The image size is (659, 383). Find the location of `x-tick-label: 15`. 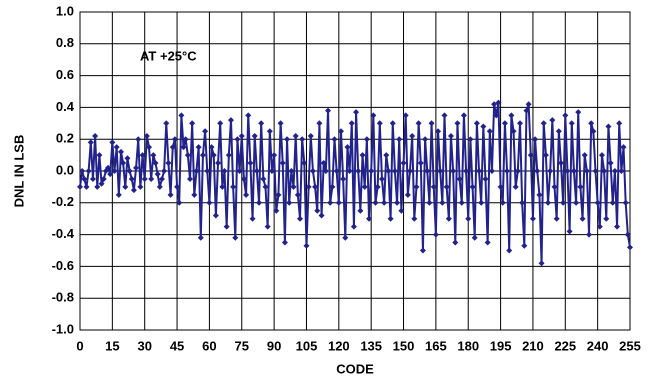

x-tick-label: 15 is located at coordinates (112, 345).